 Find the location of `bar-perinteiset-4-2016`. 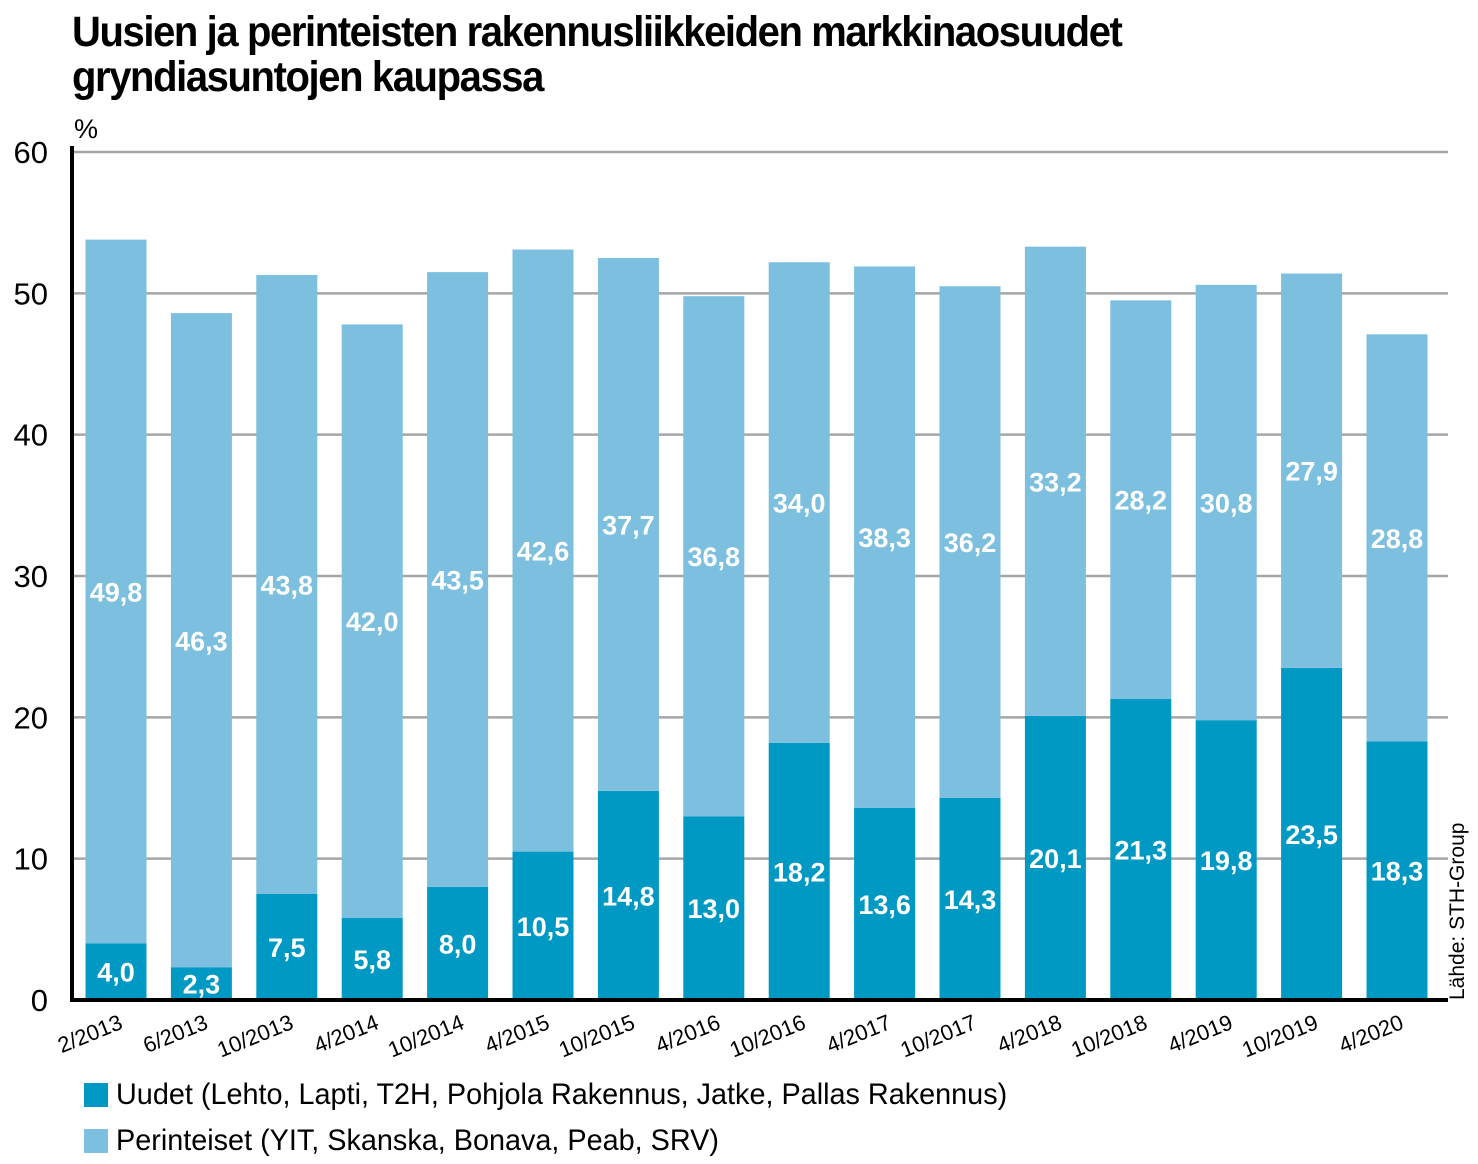

bar-perinteiset-4-2016 is located at coordinates (714, 556).